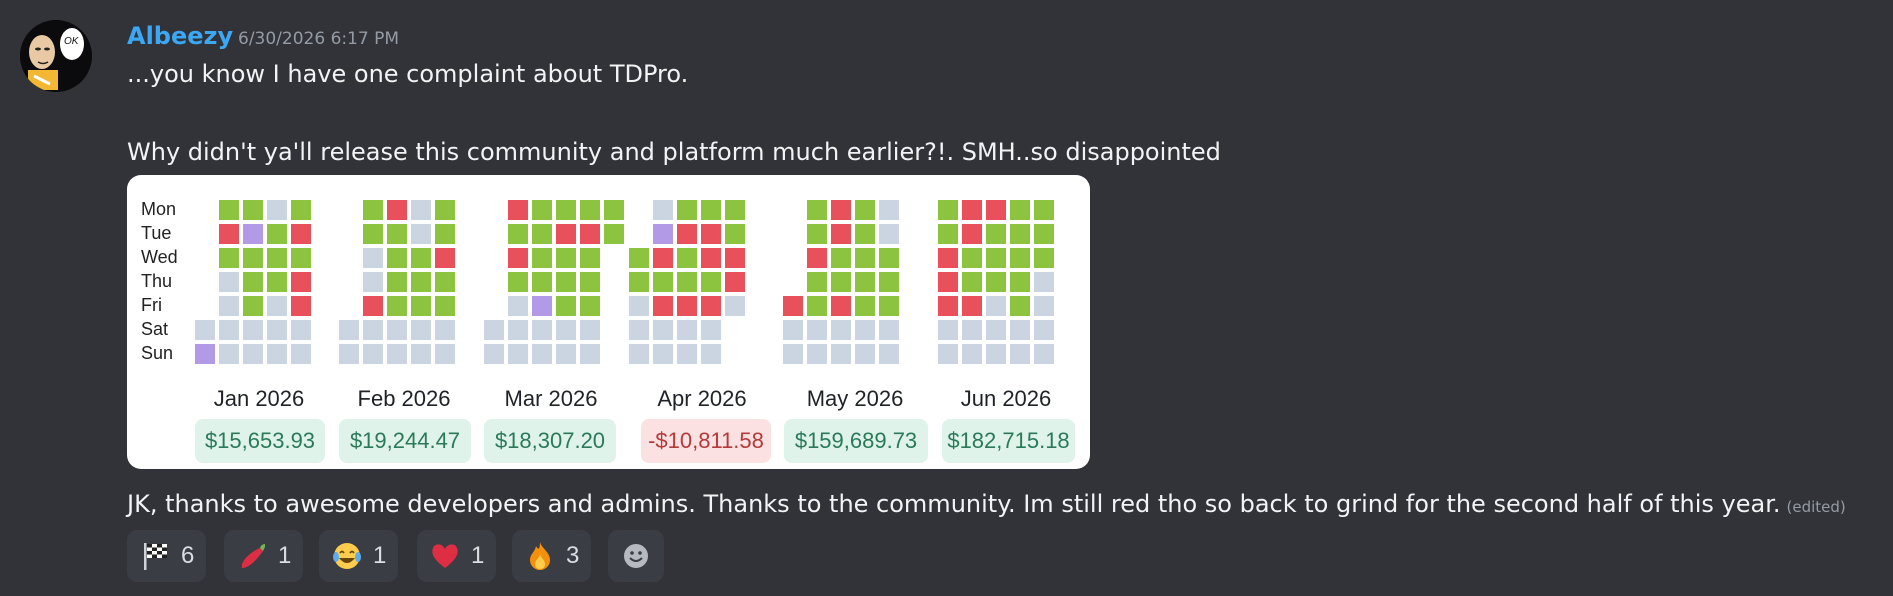 The height and width of the screenshot is (596, 1893). Describe the element at coordinates (157, 353) in the screenshot. I see `day-label-sun: Sun` at that location.